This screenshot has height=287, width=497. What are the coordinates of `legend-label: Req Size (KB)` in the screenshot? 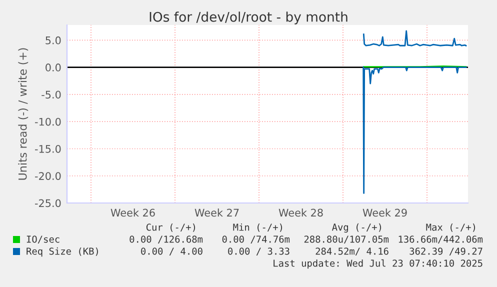 It's located at (62, 252).